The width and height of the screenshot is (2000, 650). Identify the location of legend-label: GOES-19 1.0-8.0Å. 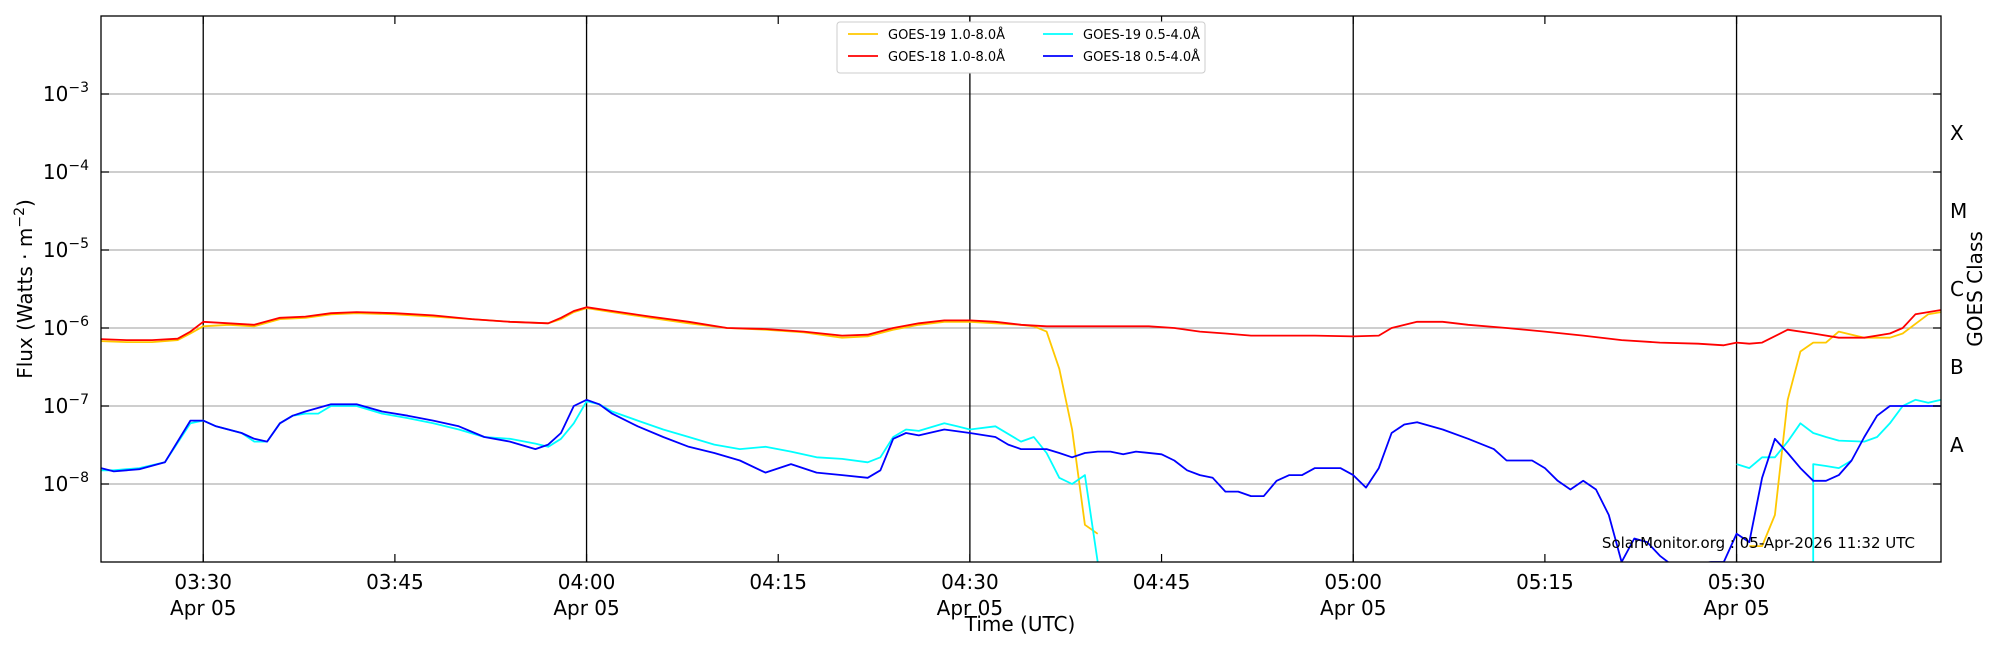
(946, 35).